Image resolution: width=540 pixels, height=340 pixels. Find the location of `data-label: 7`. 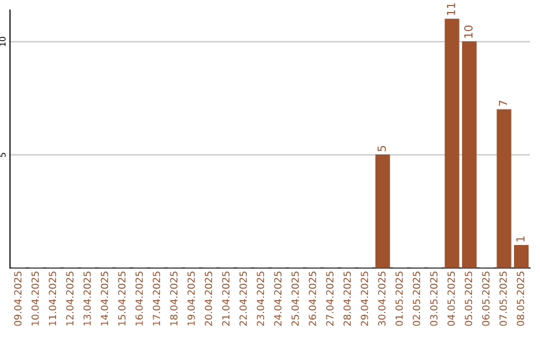

data-label: 7 is located at coordinates (503, 103).